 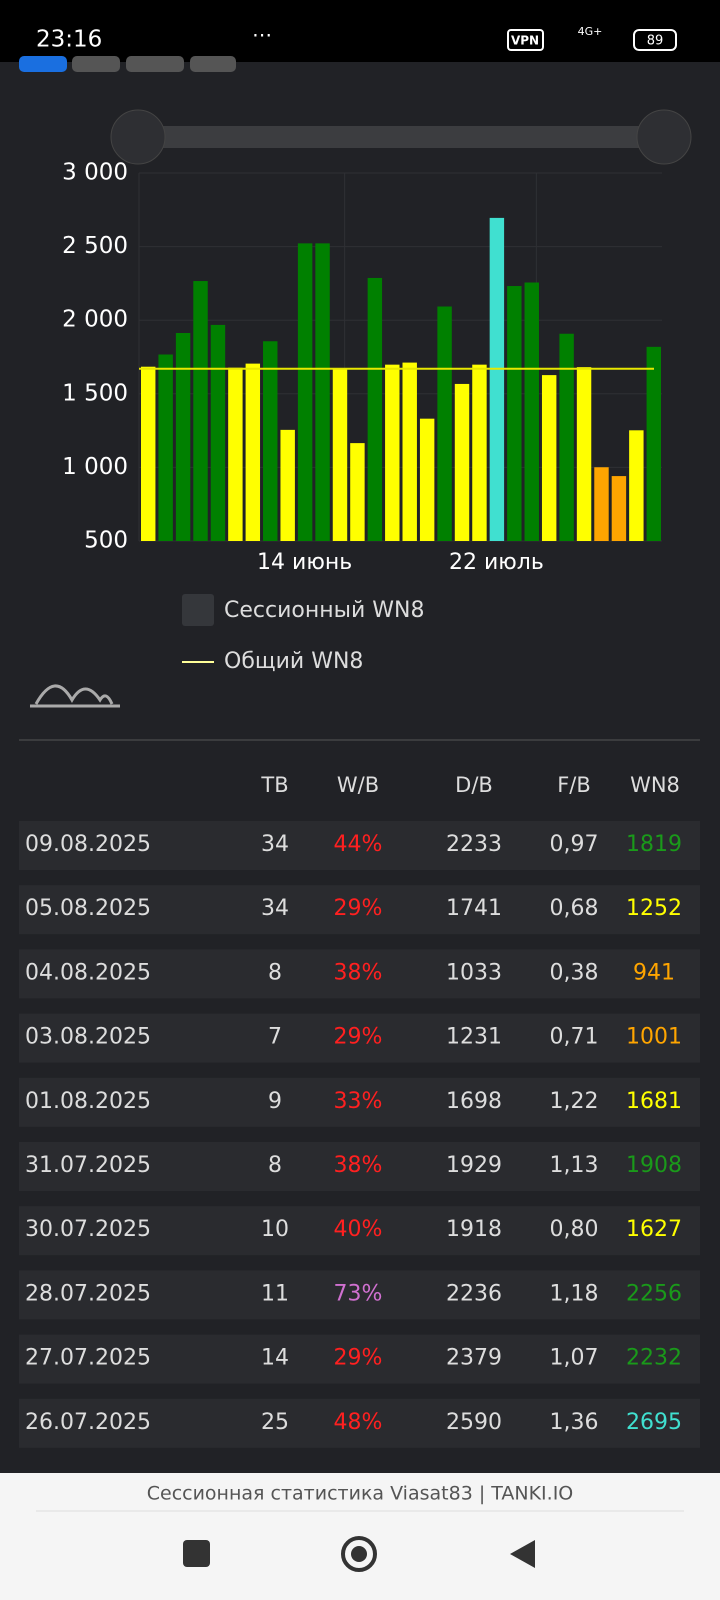 I want to click on cell: 1908, so click(x=654, y=1165).